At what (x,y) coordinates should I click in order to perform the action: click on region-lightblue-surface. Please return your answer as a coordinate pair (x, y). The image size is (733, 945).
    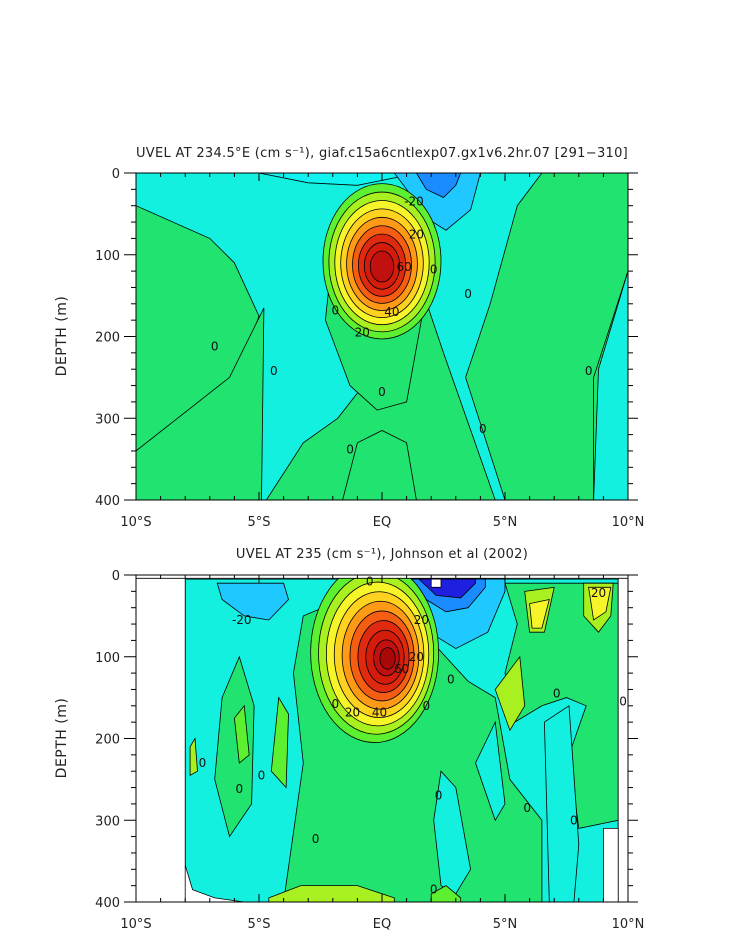
    Looking at the image, I should click on (338, 179).